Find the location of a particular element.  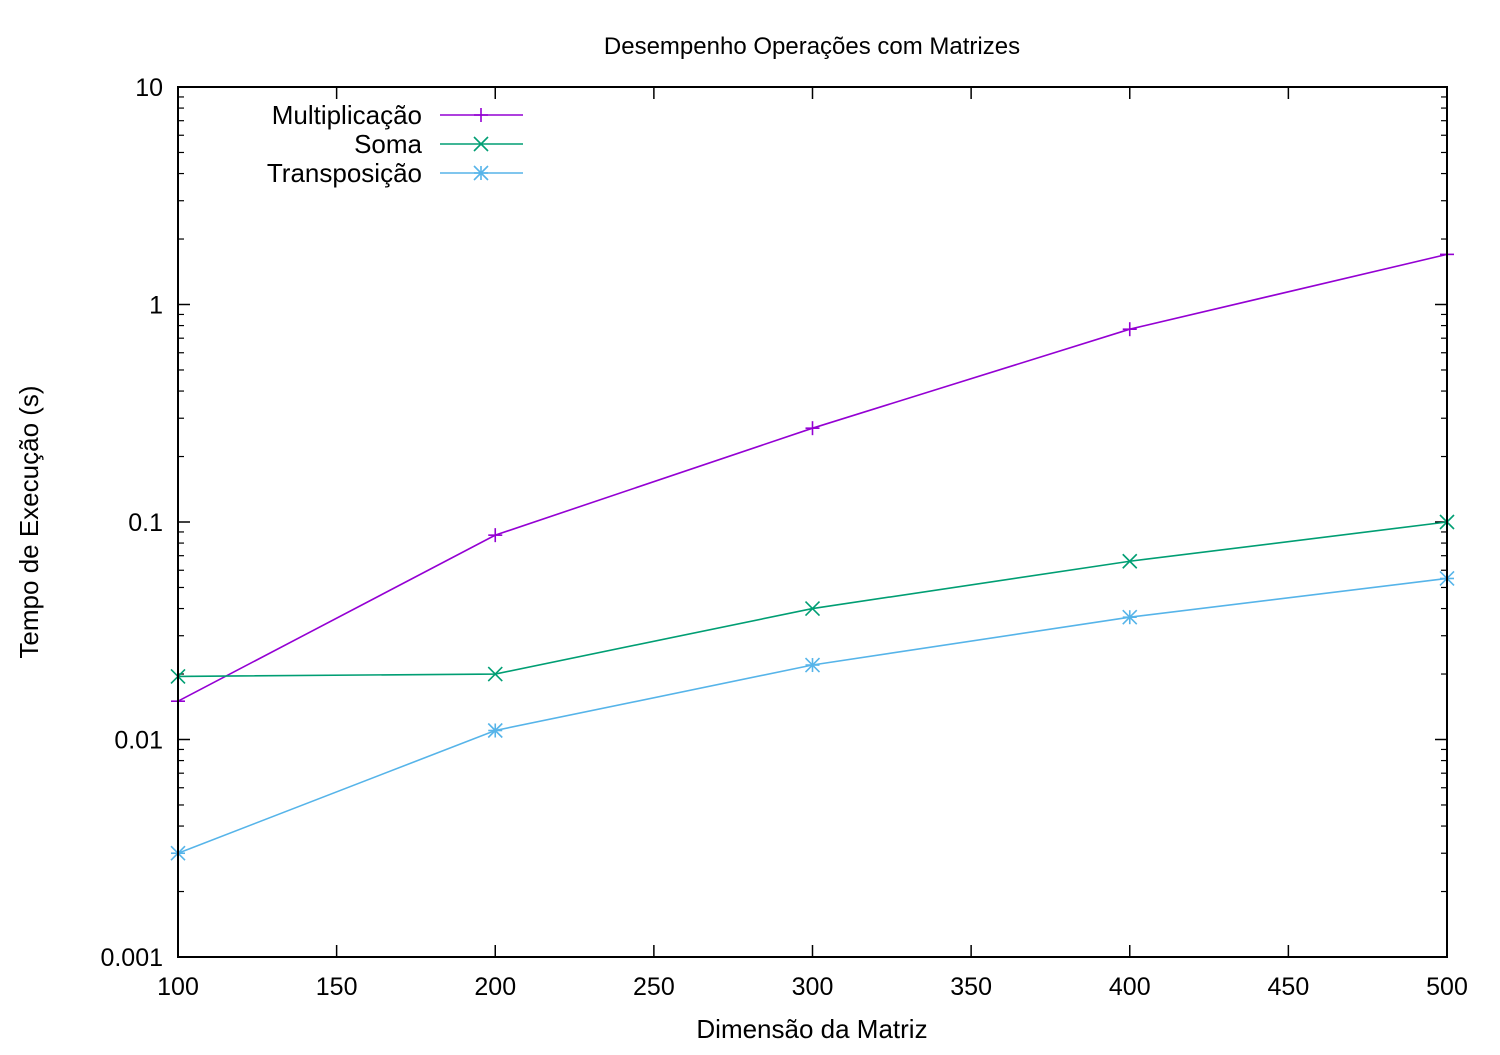

x-tick-label: 250 is located at coordinates (654, 987).